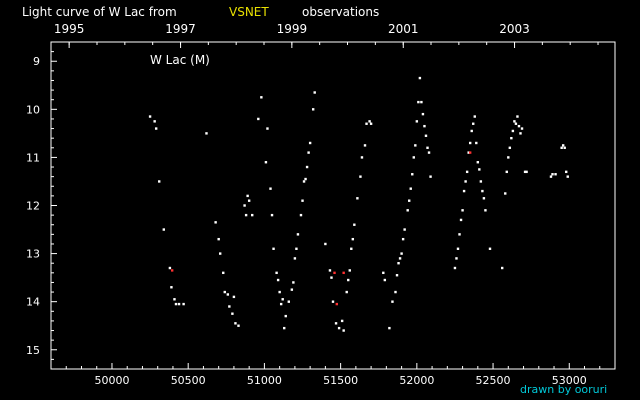  Describe the element at coordinates (493, 380) in the screenshot. I see `x-tick-label: 52500` at that location.